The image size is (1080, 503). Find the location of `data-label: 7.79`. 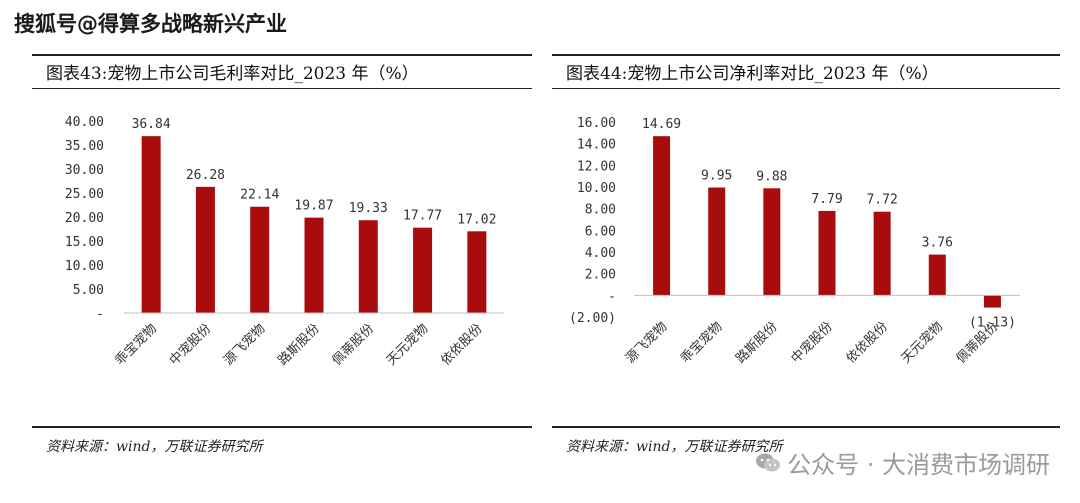

data-label: 7.79 is located at coordinates (826, 199).